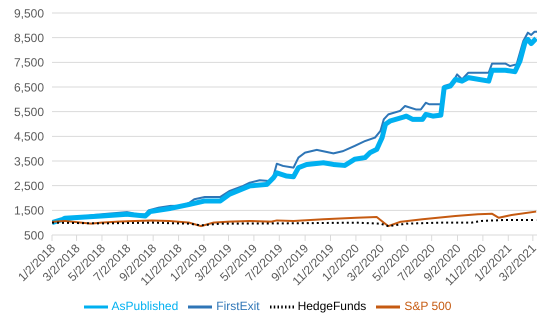 The width and height of the screenshot is (559, 327). What do you see at coordinates (238, 306) in the screenshot?
I see `legend-label: FirstExit` at bounding box center [238, 306].